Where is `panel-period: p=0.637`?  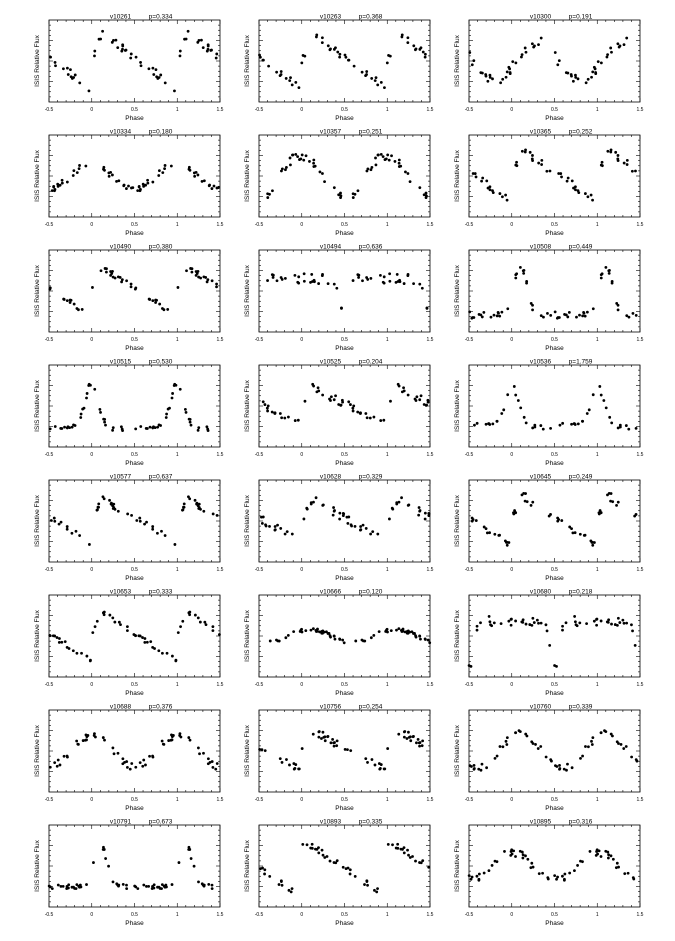
panel-period: p=0.637 is located at coordinates (161, 477).